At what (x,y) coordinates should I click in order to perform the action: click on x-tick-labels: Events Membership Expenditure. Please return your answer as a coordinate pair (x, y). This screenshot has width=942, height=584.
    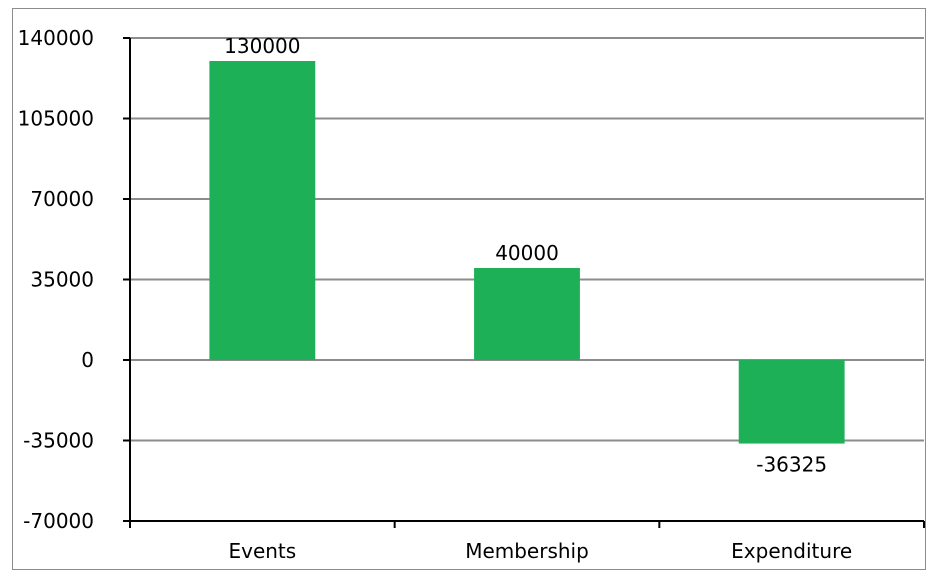
    Looking at the image, I should click on (540, 551).